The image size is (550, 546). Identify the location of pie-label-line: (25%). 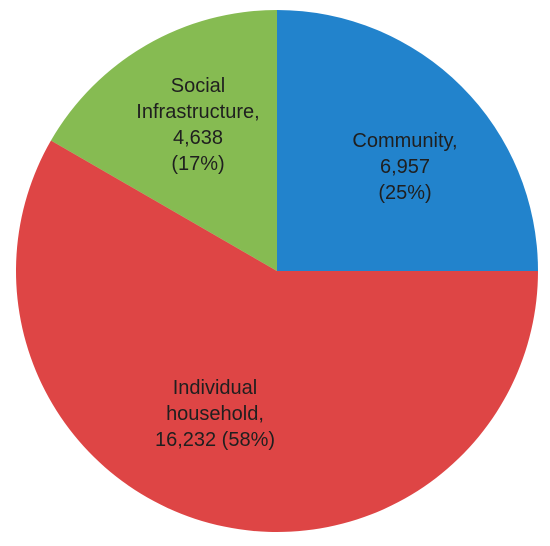
(404, 193).